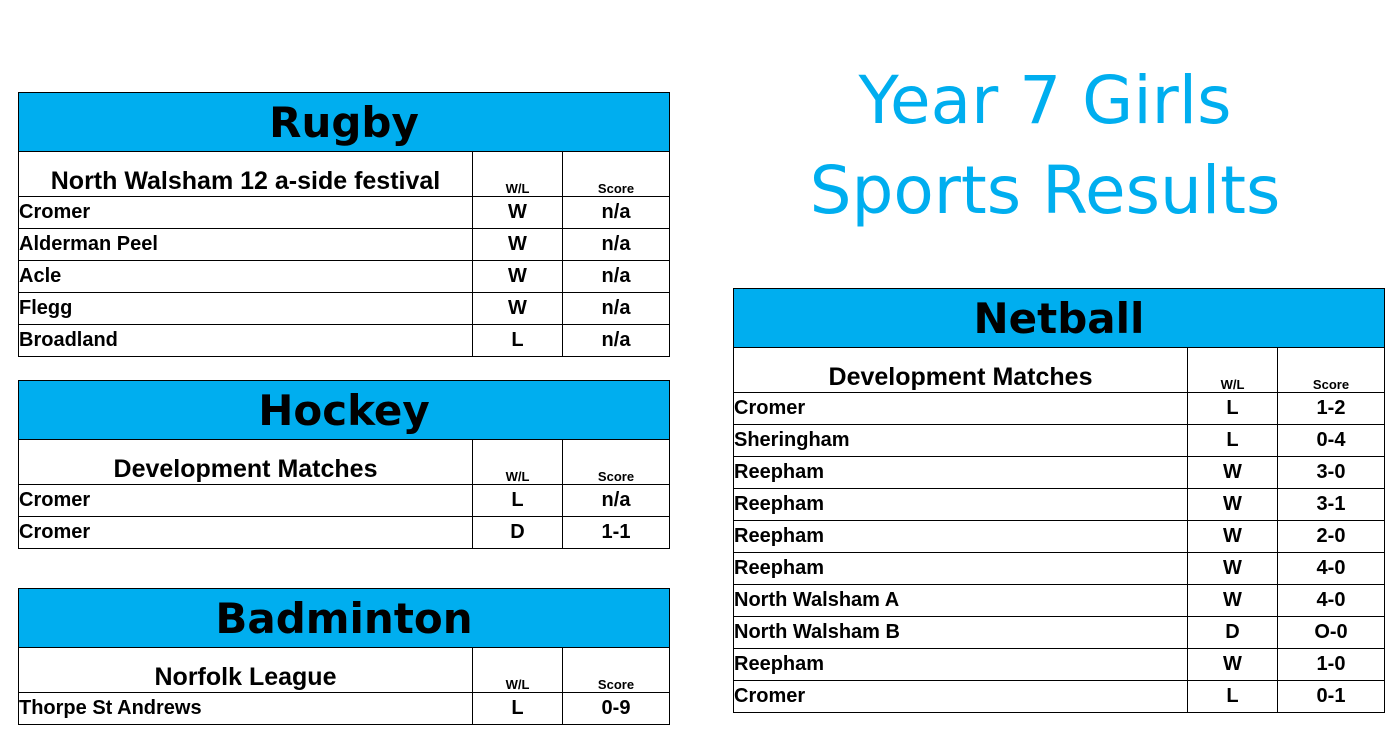  Describe the element at coordinates (245, 174) in the screenshot. I see `event-name: North Walsham 12 a-side festival` at that location.